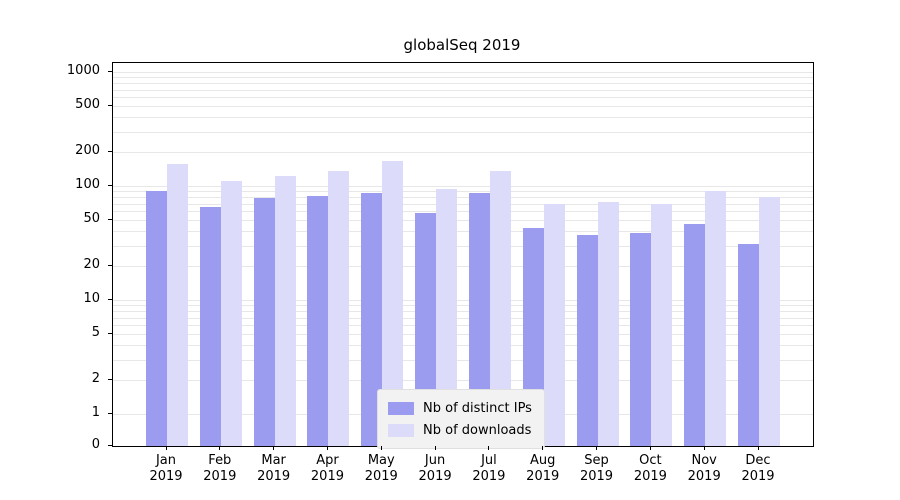  I want to click on bar-distinct-ips-apr, so click(318, 320).